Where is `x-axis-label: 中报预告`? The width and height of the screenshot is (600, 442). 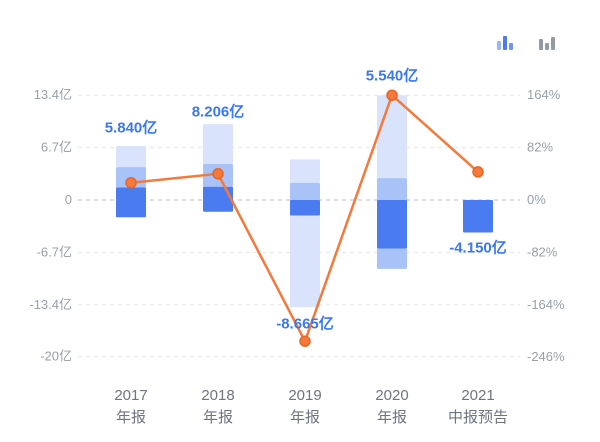
x-axis-label: 中报预告 is located at coordinates (478, 417).